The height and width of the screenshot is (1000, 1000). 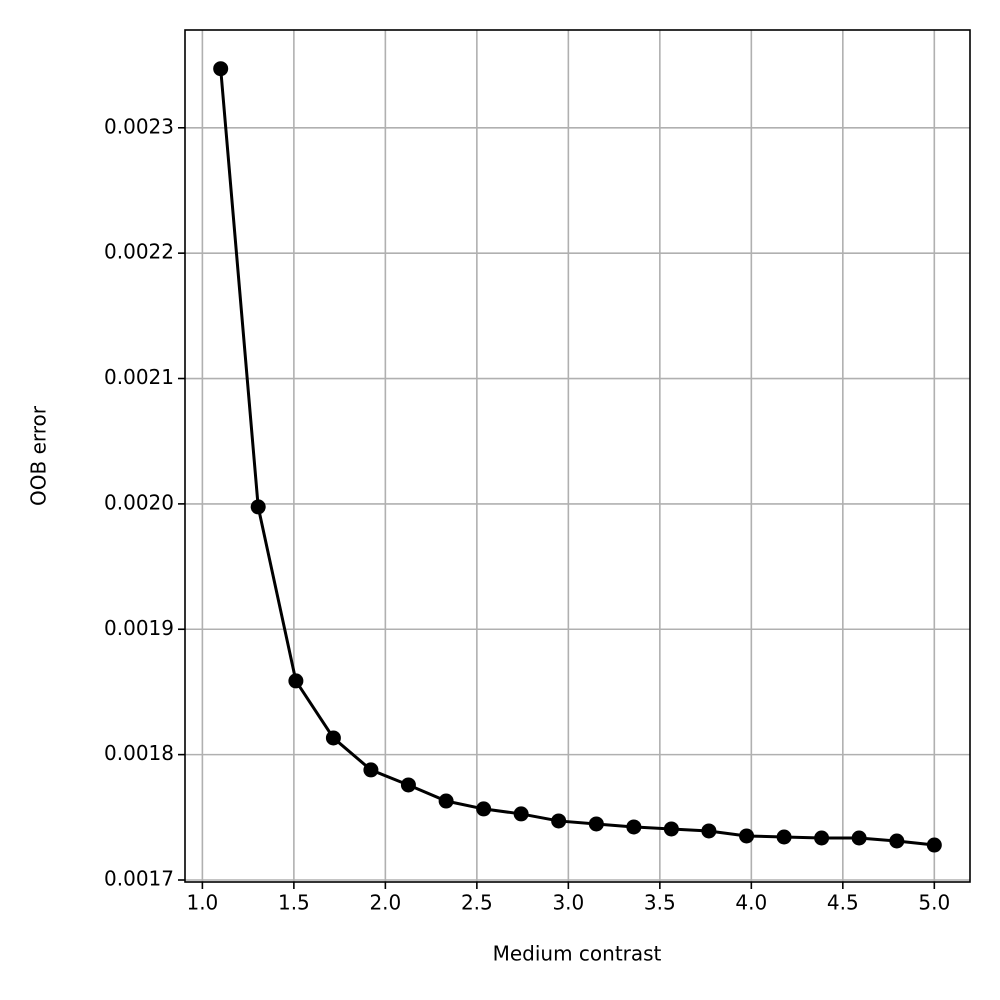 I want to click on x-axis-label: Medium contrast, so click(x=577, y=954).